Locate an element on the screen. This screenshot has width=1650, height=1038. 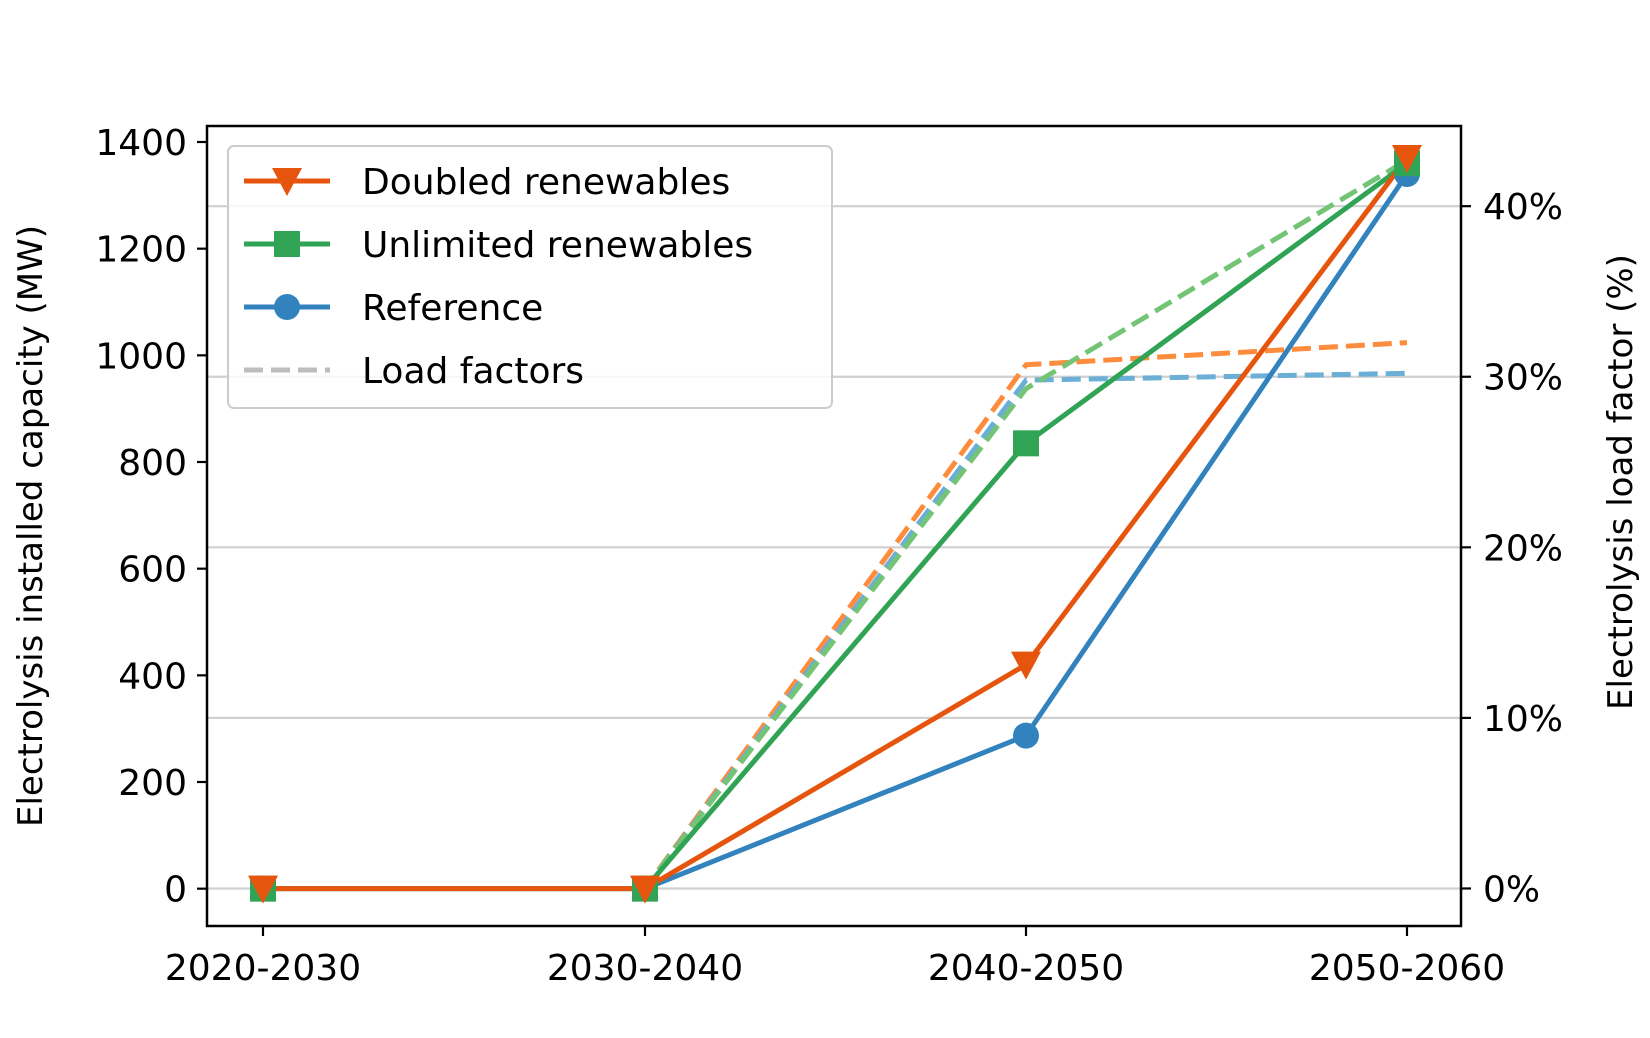
left-tick-label: 800 is located at coordinates (152, 463).